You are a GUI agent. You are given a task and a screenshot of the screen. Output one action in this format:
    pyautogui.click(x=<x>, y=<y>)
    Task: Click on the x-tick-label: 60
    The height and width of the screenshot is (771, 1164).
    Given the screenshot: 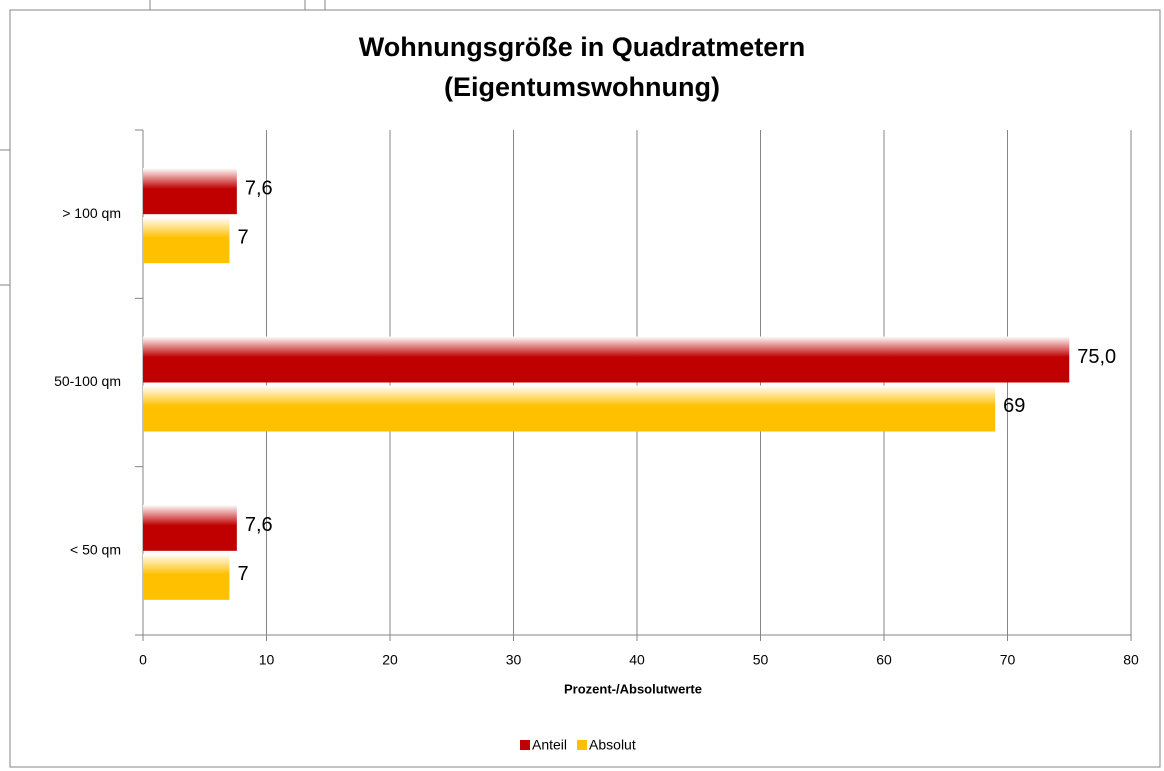 What is the action you would take?
    pyautogui.click(x=884, y=660)
    